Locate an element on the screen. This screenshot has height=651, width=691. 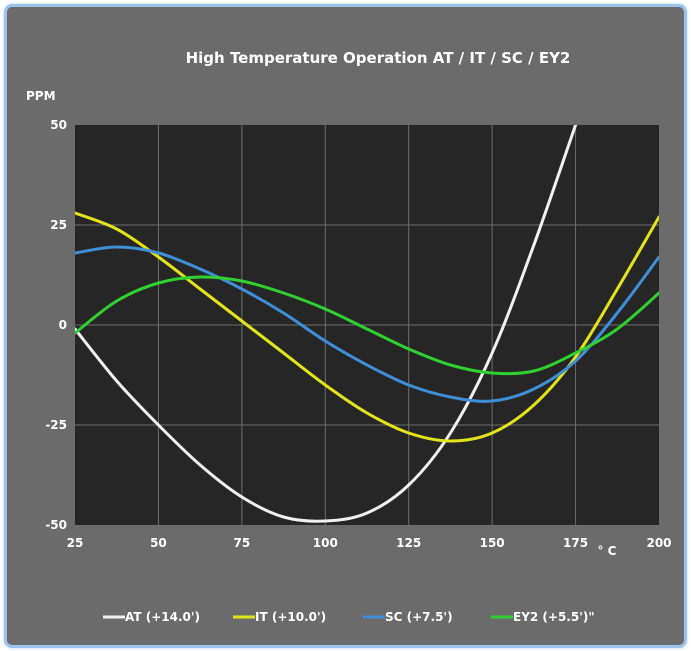
x-axis-label: ° C is located at coordinates (606, 551).